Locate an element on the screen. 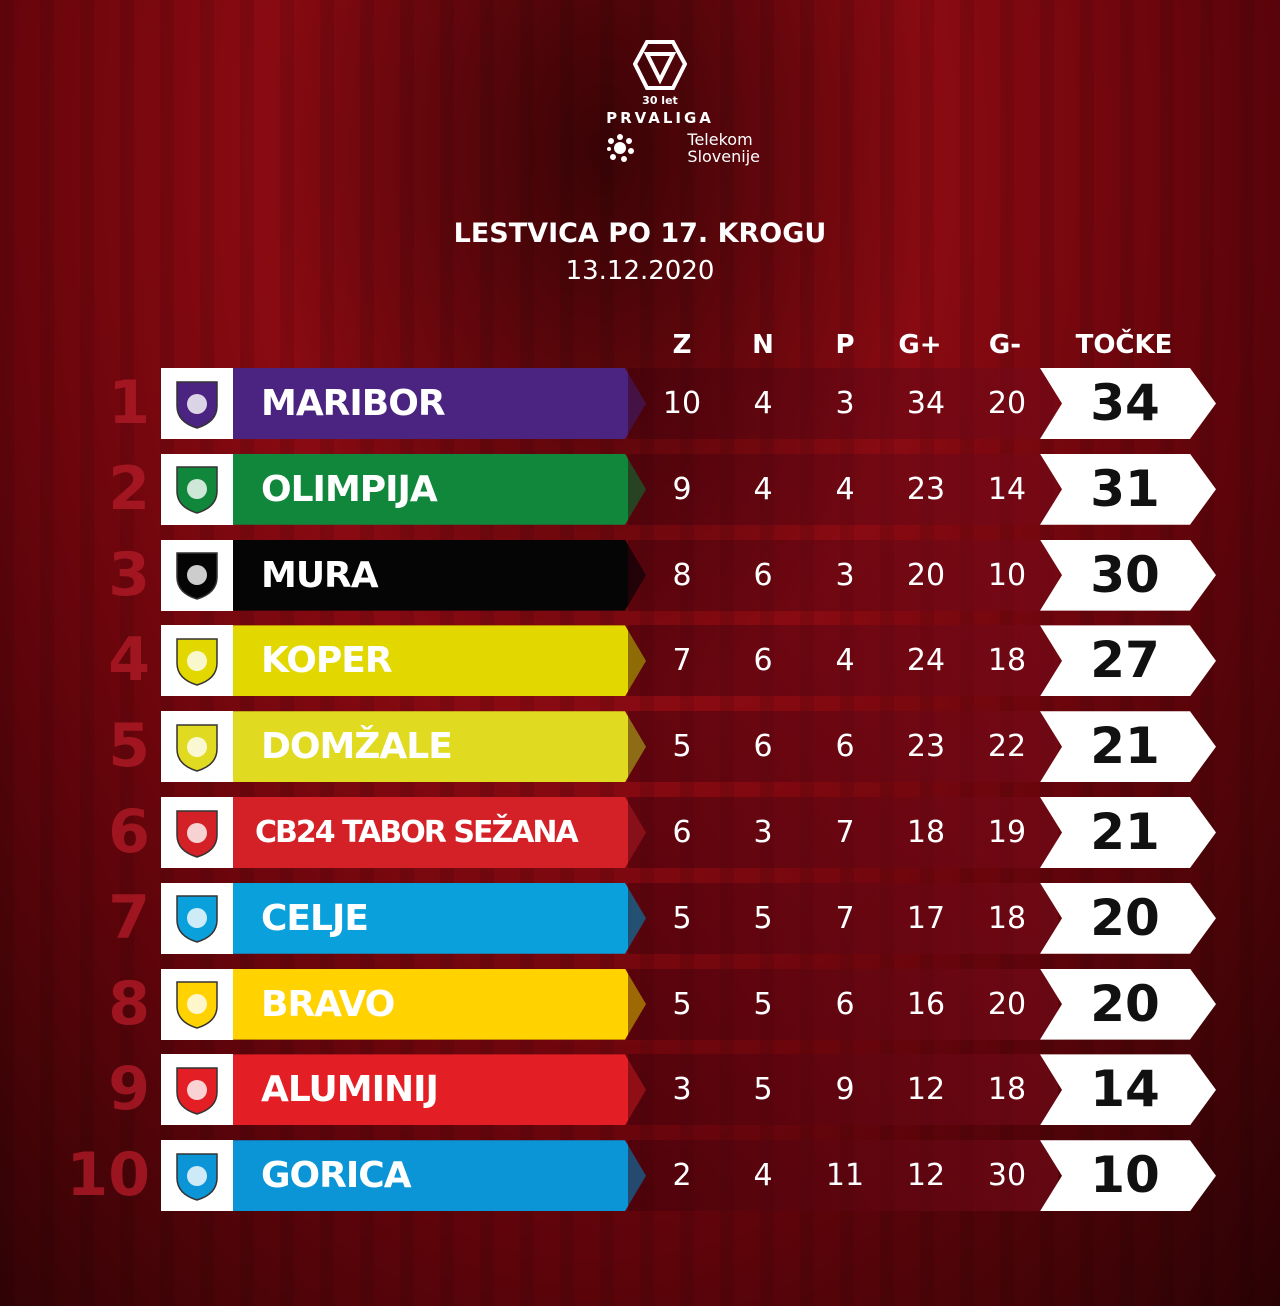  stat-wins: 8 is located at coordinates (682, 575).